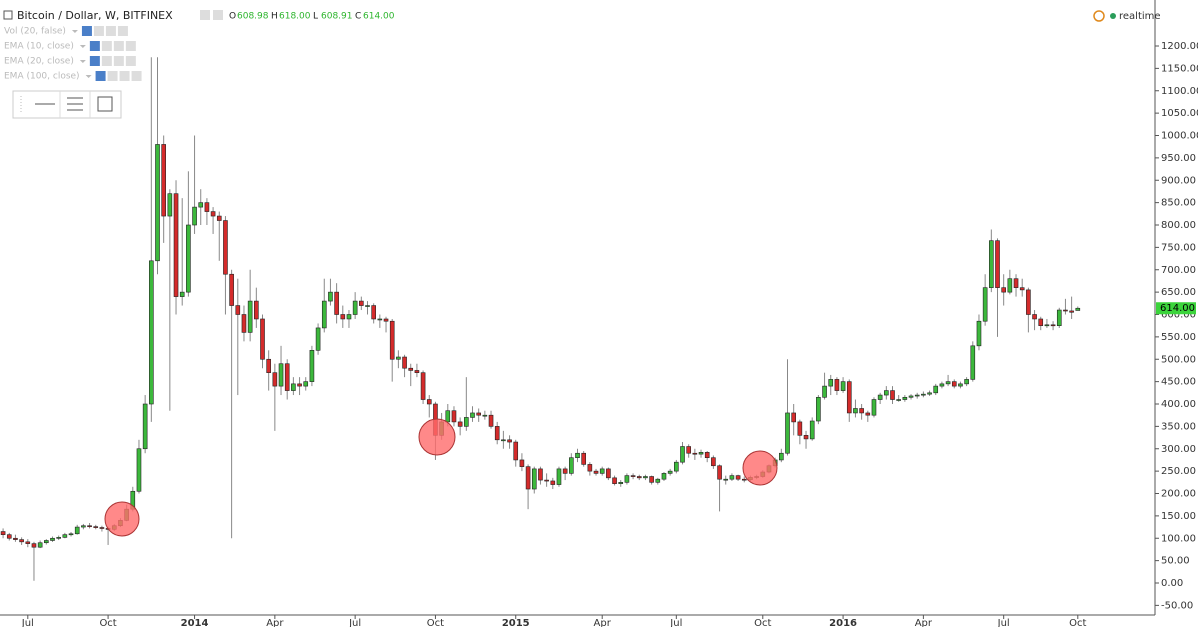 This screenshot has height=631, width=1198. Describe the element at coordinates (1178, 270) in the screenshot. I see `y-tick-label: 700.00` at that location.